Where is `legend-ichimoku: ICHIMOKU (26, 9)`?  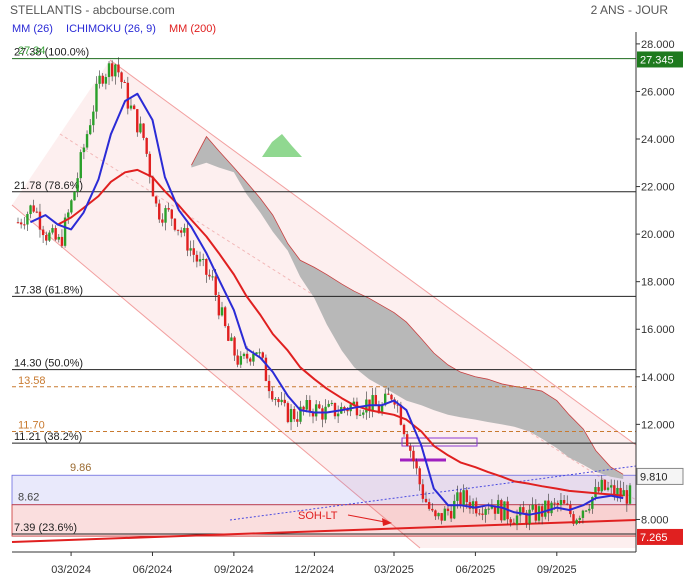 legend-ichimoku: ICHIMOKU (26, 9) is located at coordinates (111, 29).